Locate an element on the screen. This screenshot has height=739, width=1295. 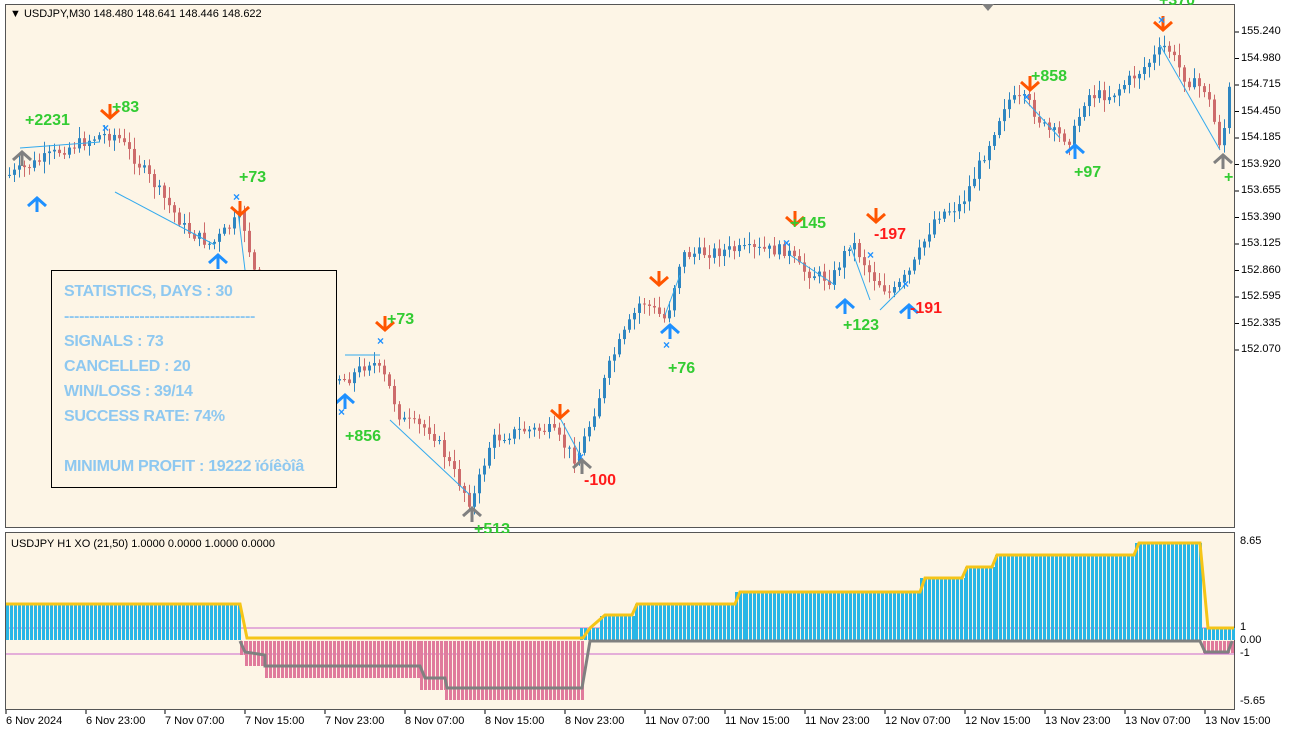
price-tick-label: 154.715 is located at coordinates (1261, 84).